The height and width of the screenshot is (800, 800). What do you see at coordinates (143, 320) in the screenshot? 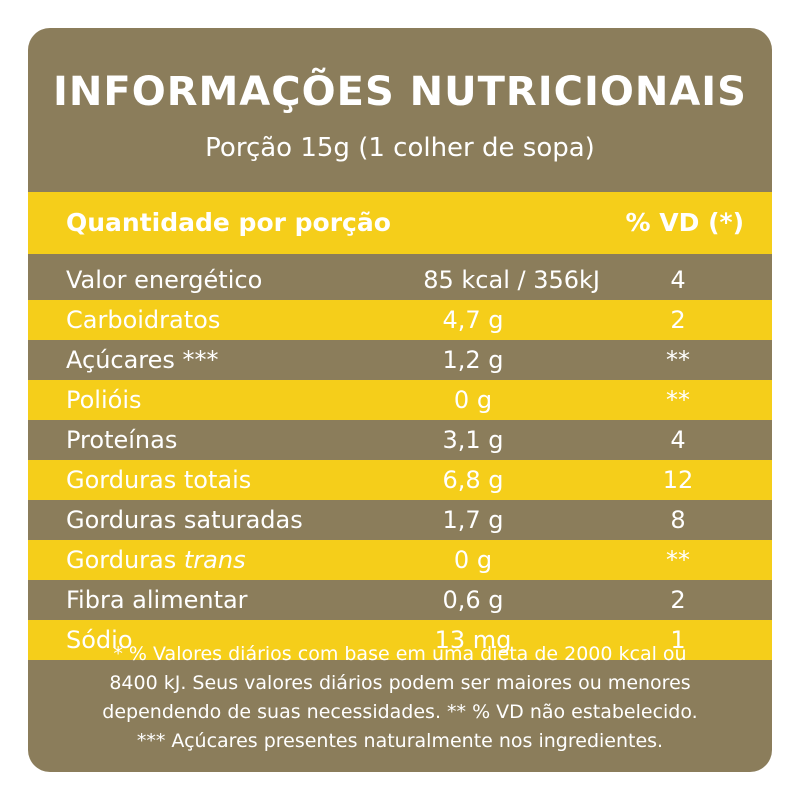
I see `nutrient-name: Carboidratos` at bounding box center [143, 320].